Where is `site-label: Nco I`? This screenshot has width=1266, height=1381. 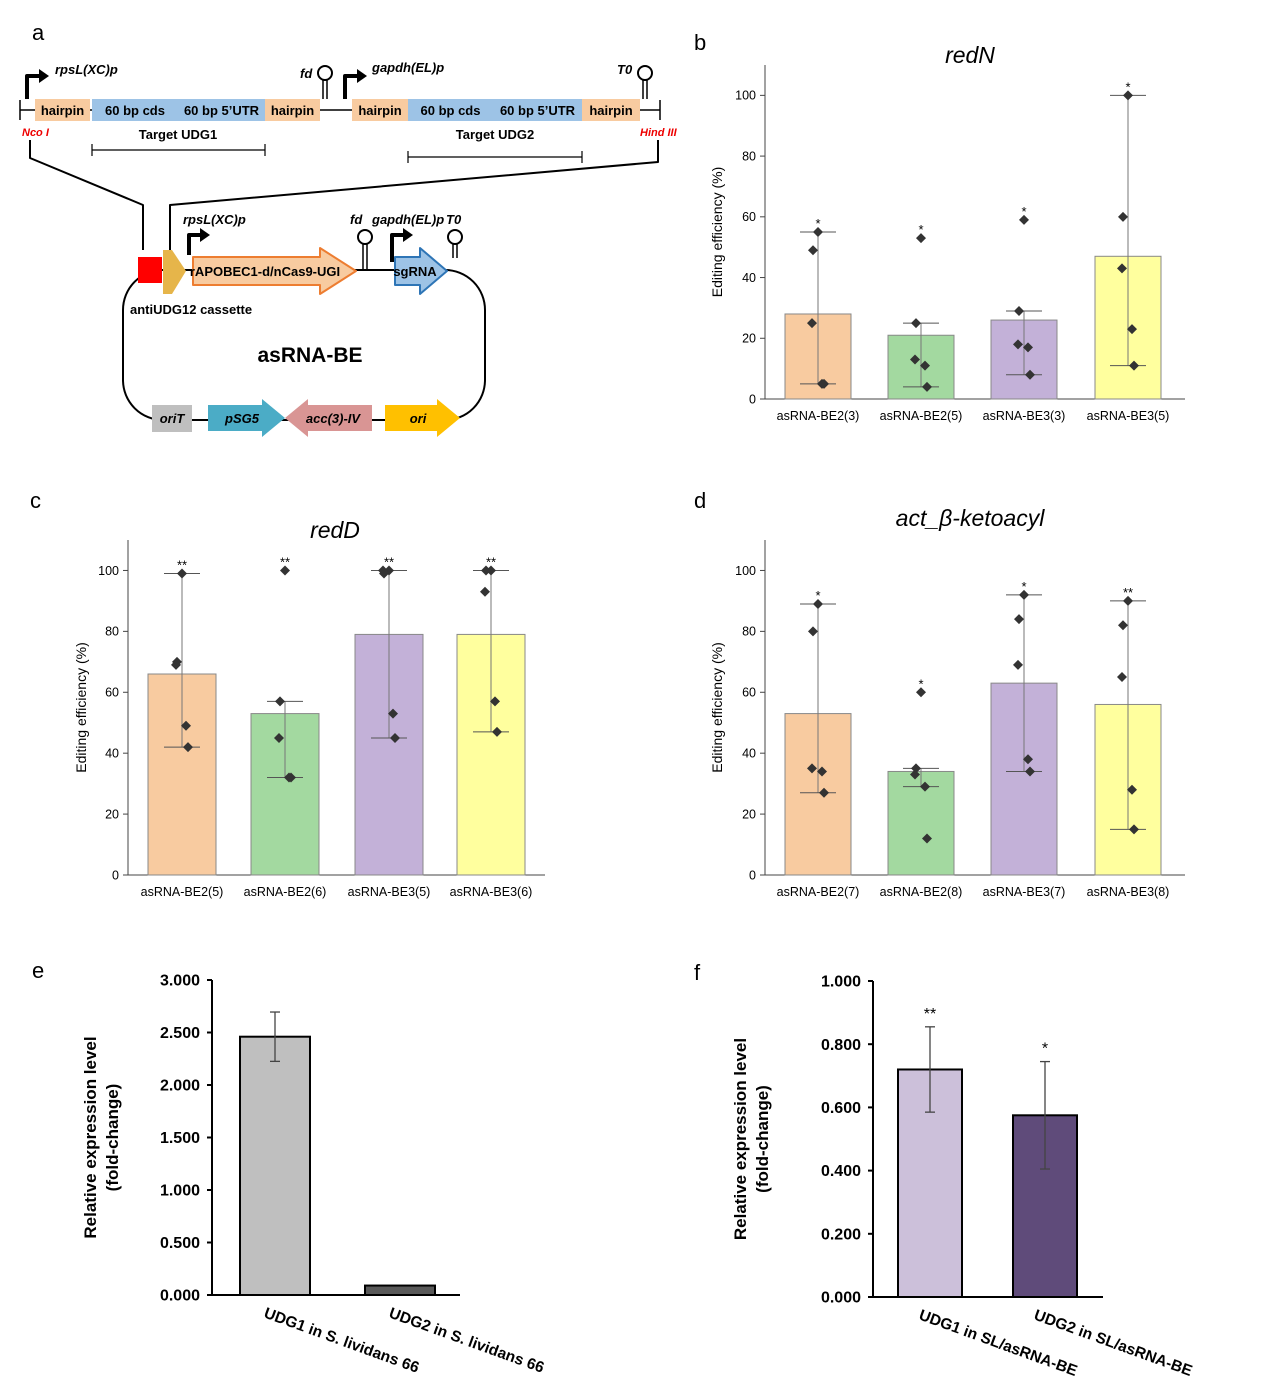 site-label: Nco I is located at coordinates (36, 133).